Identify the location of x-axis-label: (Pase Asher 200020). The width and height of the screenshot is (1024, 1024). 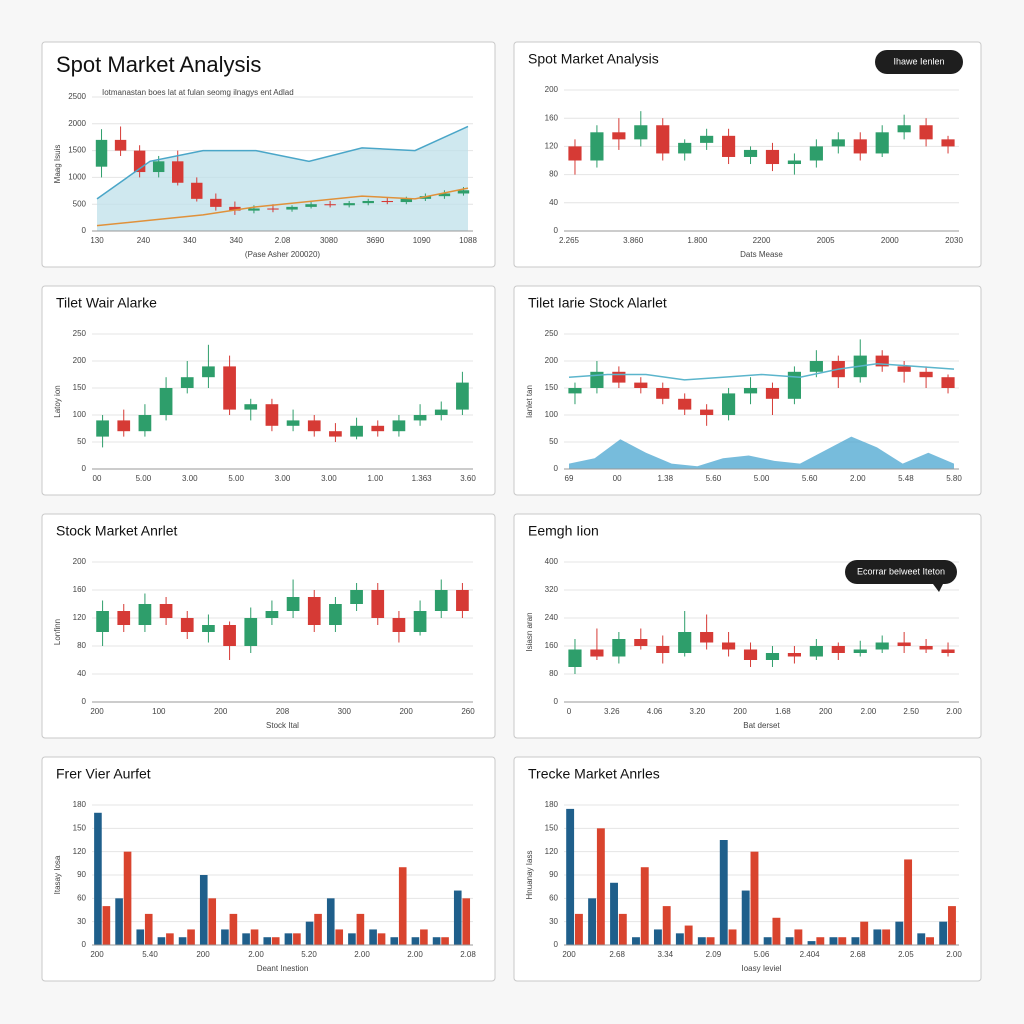
(282, 254).